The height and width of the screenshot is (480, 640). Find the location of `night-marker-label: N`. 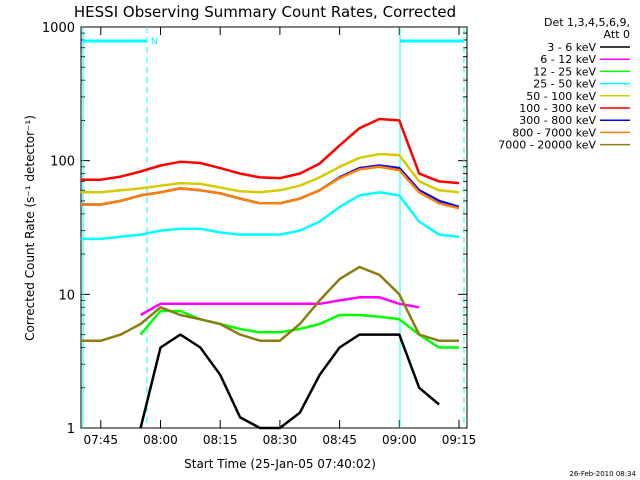

night-marker-label: N is located at coordinates (154, 42).